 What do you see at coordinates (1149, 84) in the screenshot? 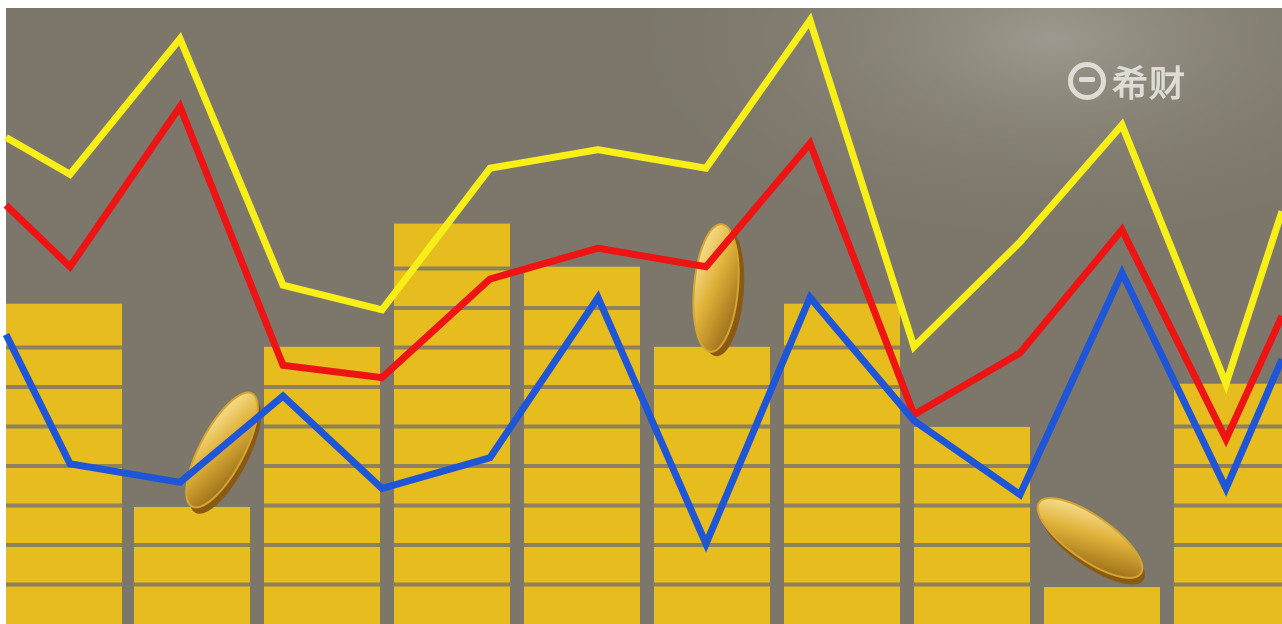
I see `watermark-text: 希财` at bounding box center [1149, 84].